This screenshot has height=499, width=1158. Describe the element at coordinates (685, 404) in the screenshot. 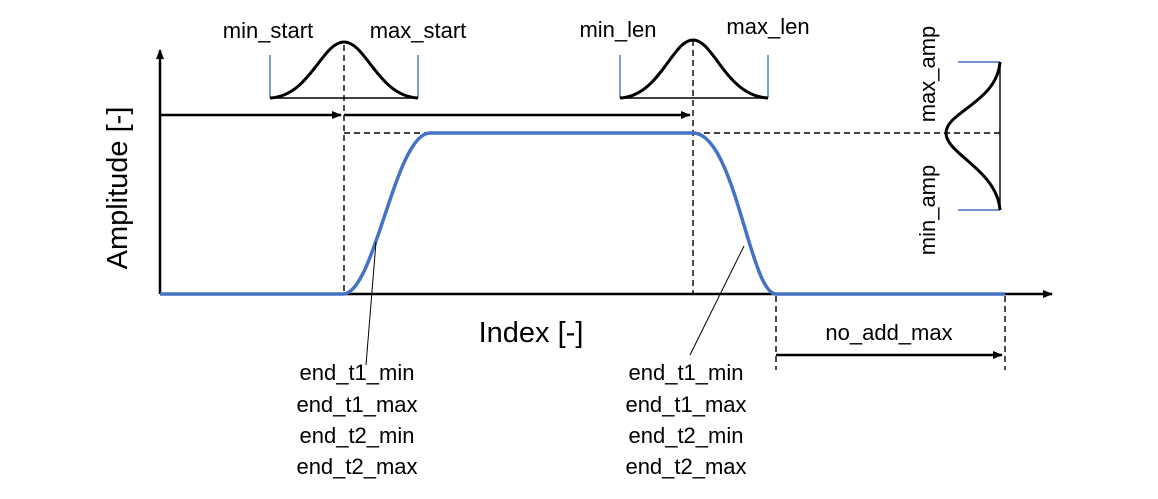

I see `right-end-param: end_t1_max` at that location.